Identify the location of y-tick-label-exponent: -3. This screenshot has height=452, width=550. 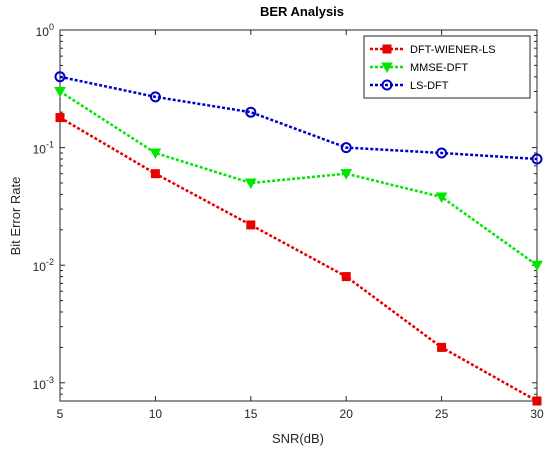
(50, 380).